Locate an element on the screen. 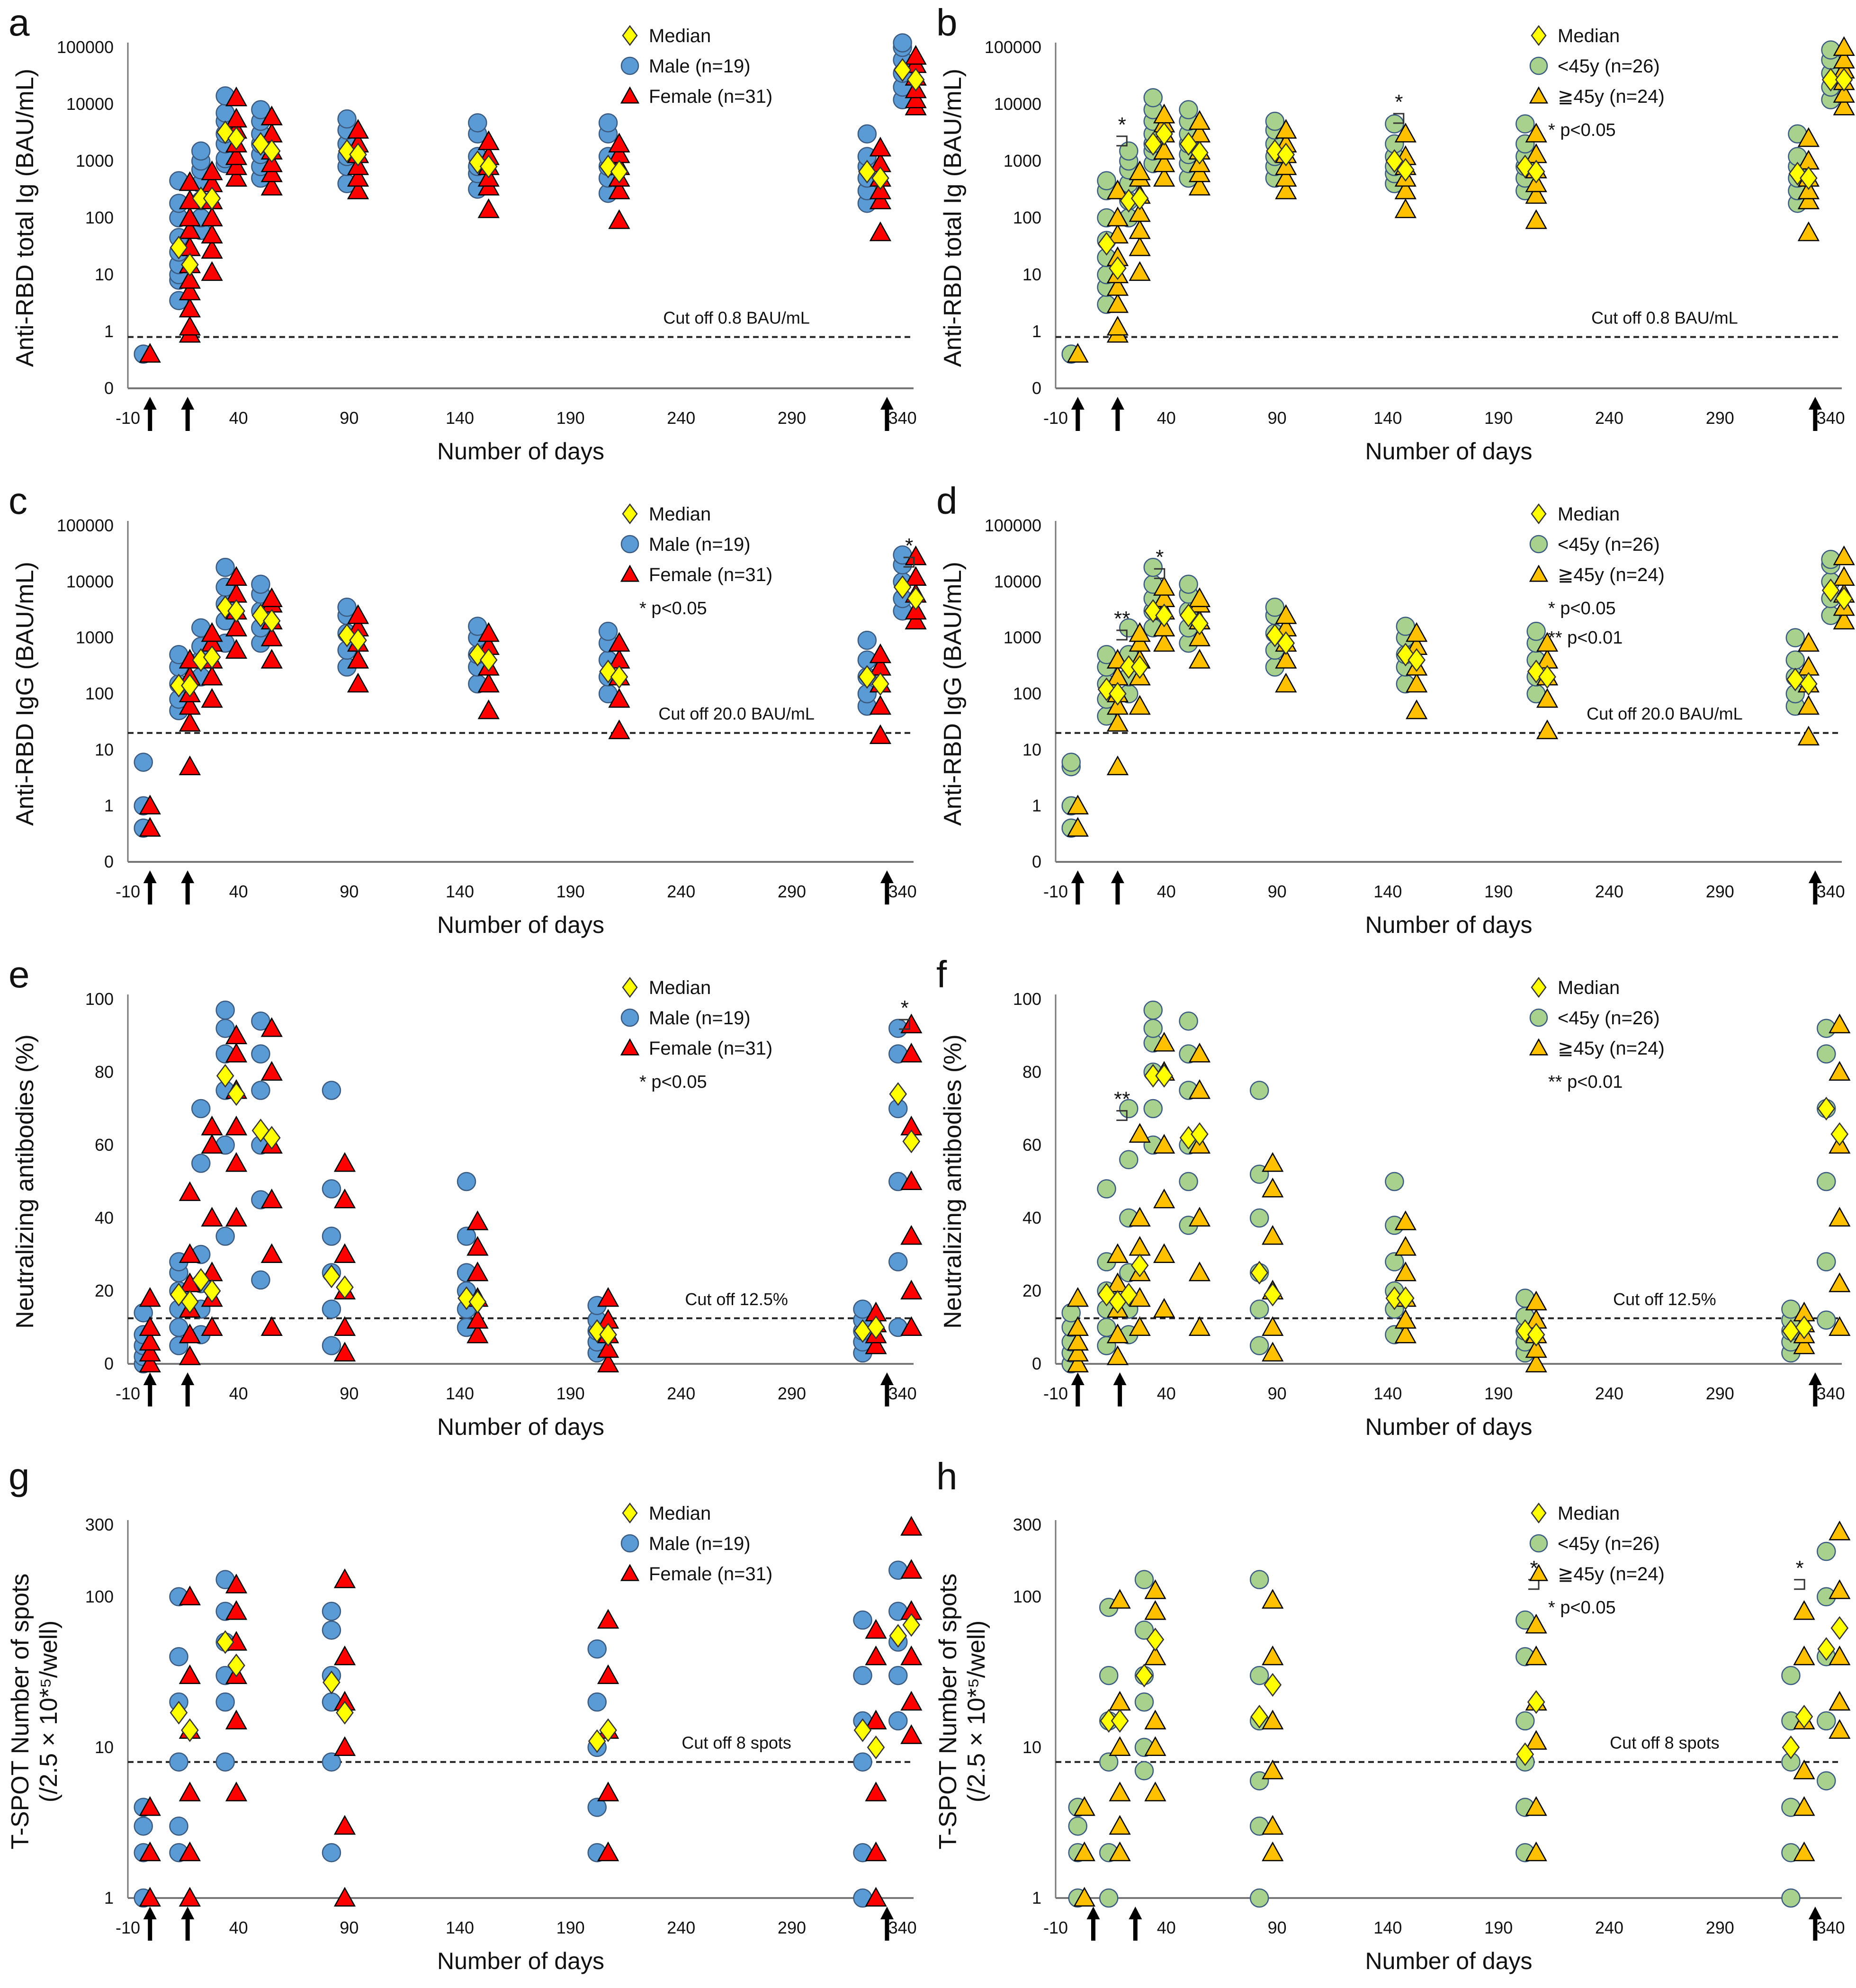 The height and width of the screenshot is (1988, 1856). cutoff-label: Cut off 0.8 BAU/mL is located at coordinates (1664, 318).